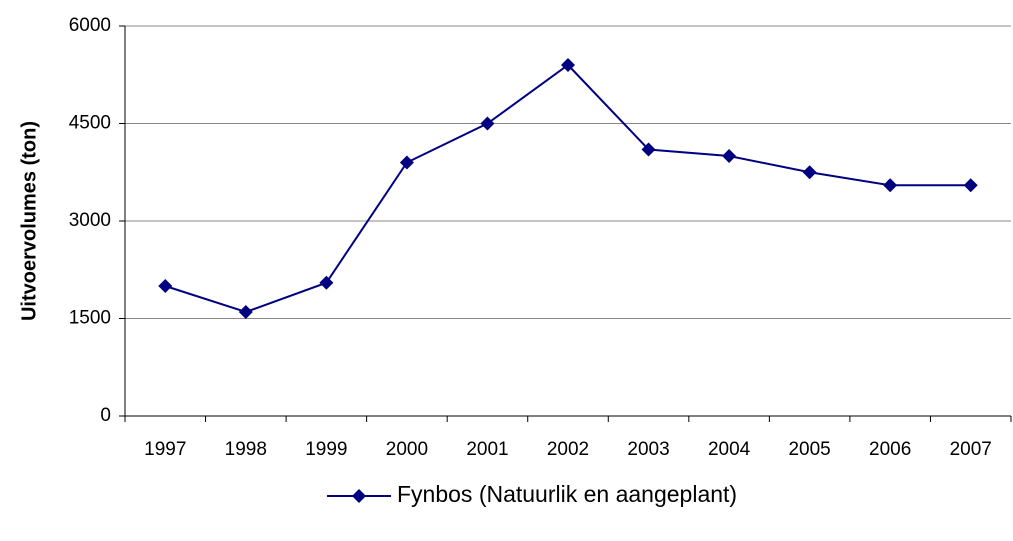 This screenshot has width=1013, height=541. I want to click on y-tick-label: 0, so click(105, 415).